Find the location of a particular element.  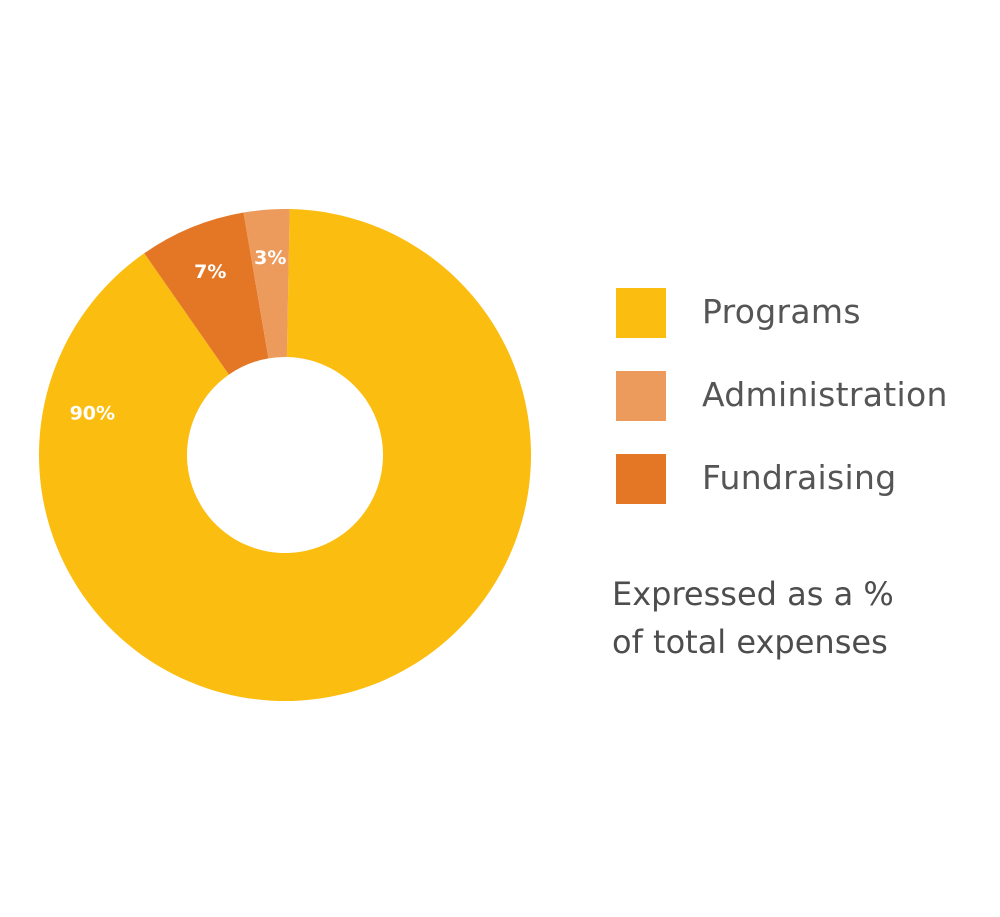

slice-label-administration: 3% is located at coordinates (270, 258).